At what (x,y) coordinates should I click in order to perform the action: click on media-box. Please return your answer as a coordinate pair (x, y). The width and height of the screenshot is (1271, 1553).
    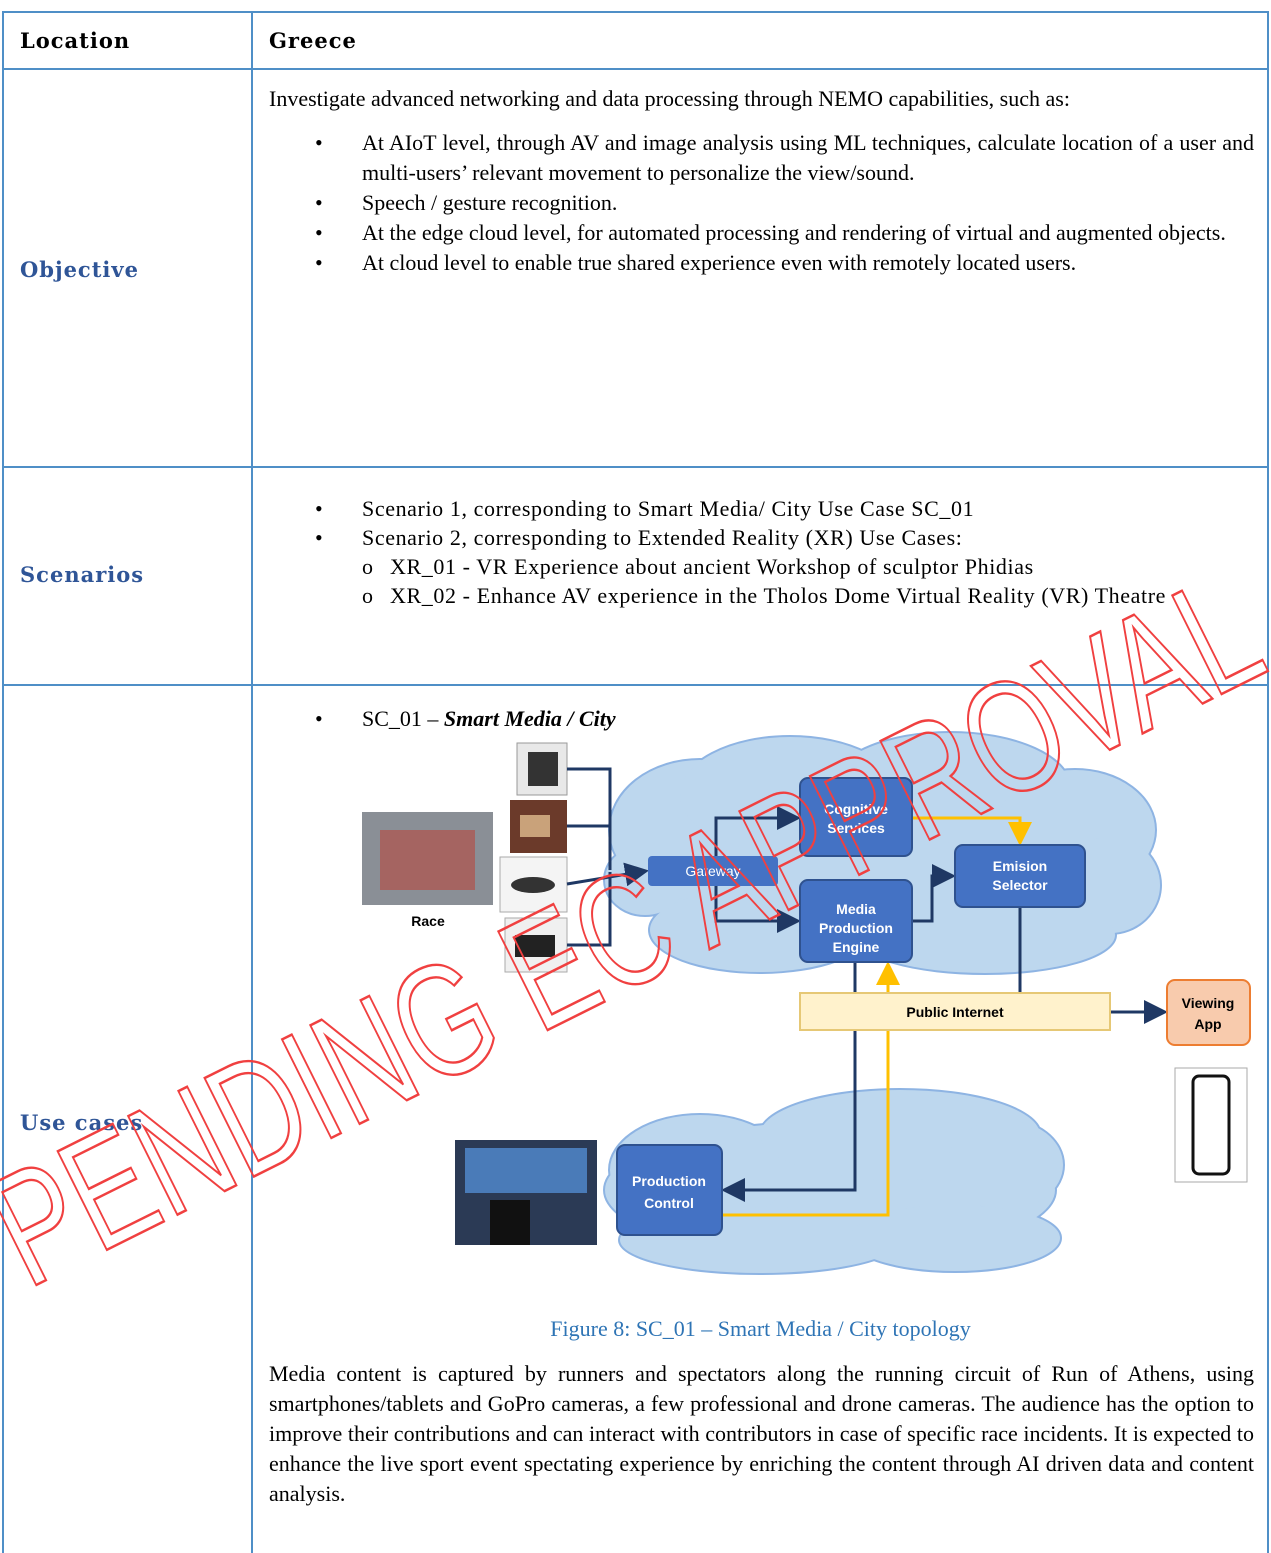
    Looking at the image, I should click on (856, 921).